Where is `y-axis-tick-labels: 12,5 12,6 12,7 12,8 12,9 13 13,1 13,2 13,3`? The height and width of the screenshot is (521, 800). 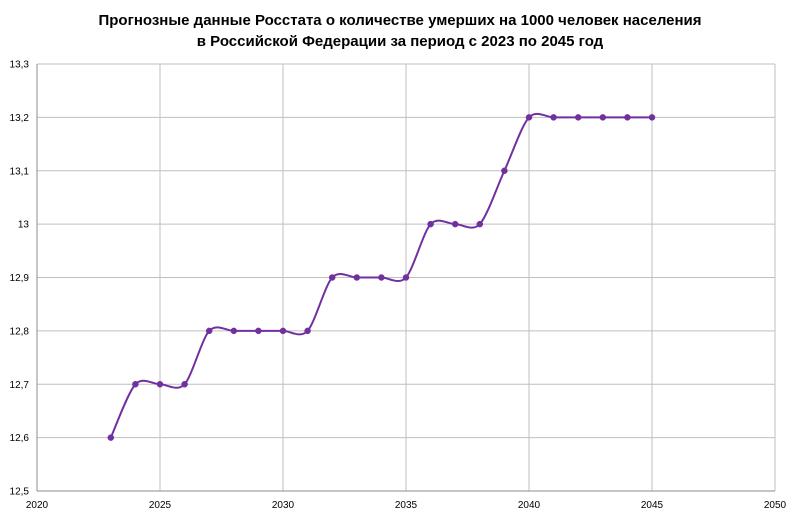
y-axis-tick-labels: 12,5 12,6 12,7 12,8 12,9 13 13,1 13,2 13,3 is located at coordinates (20, 279).